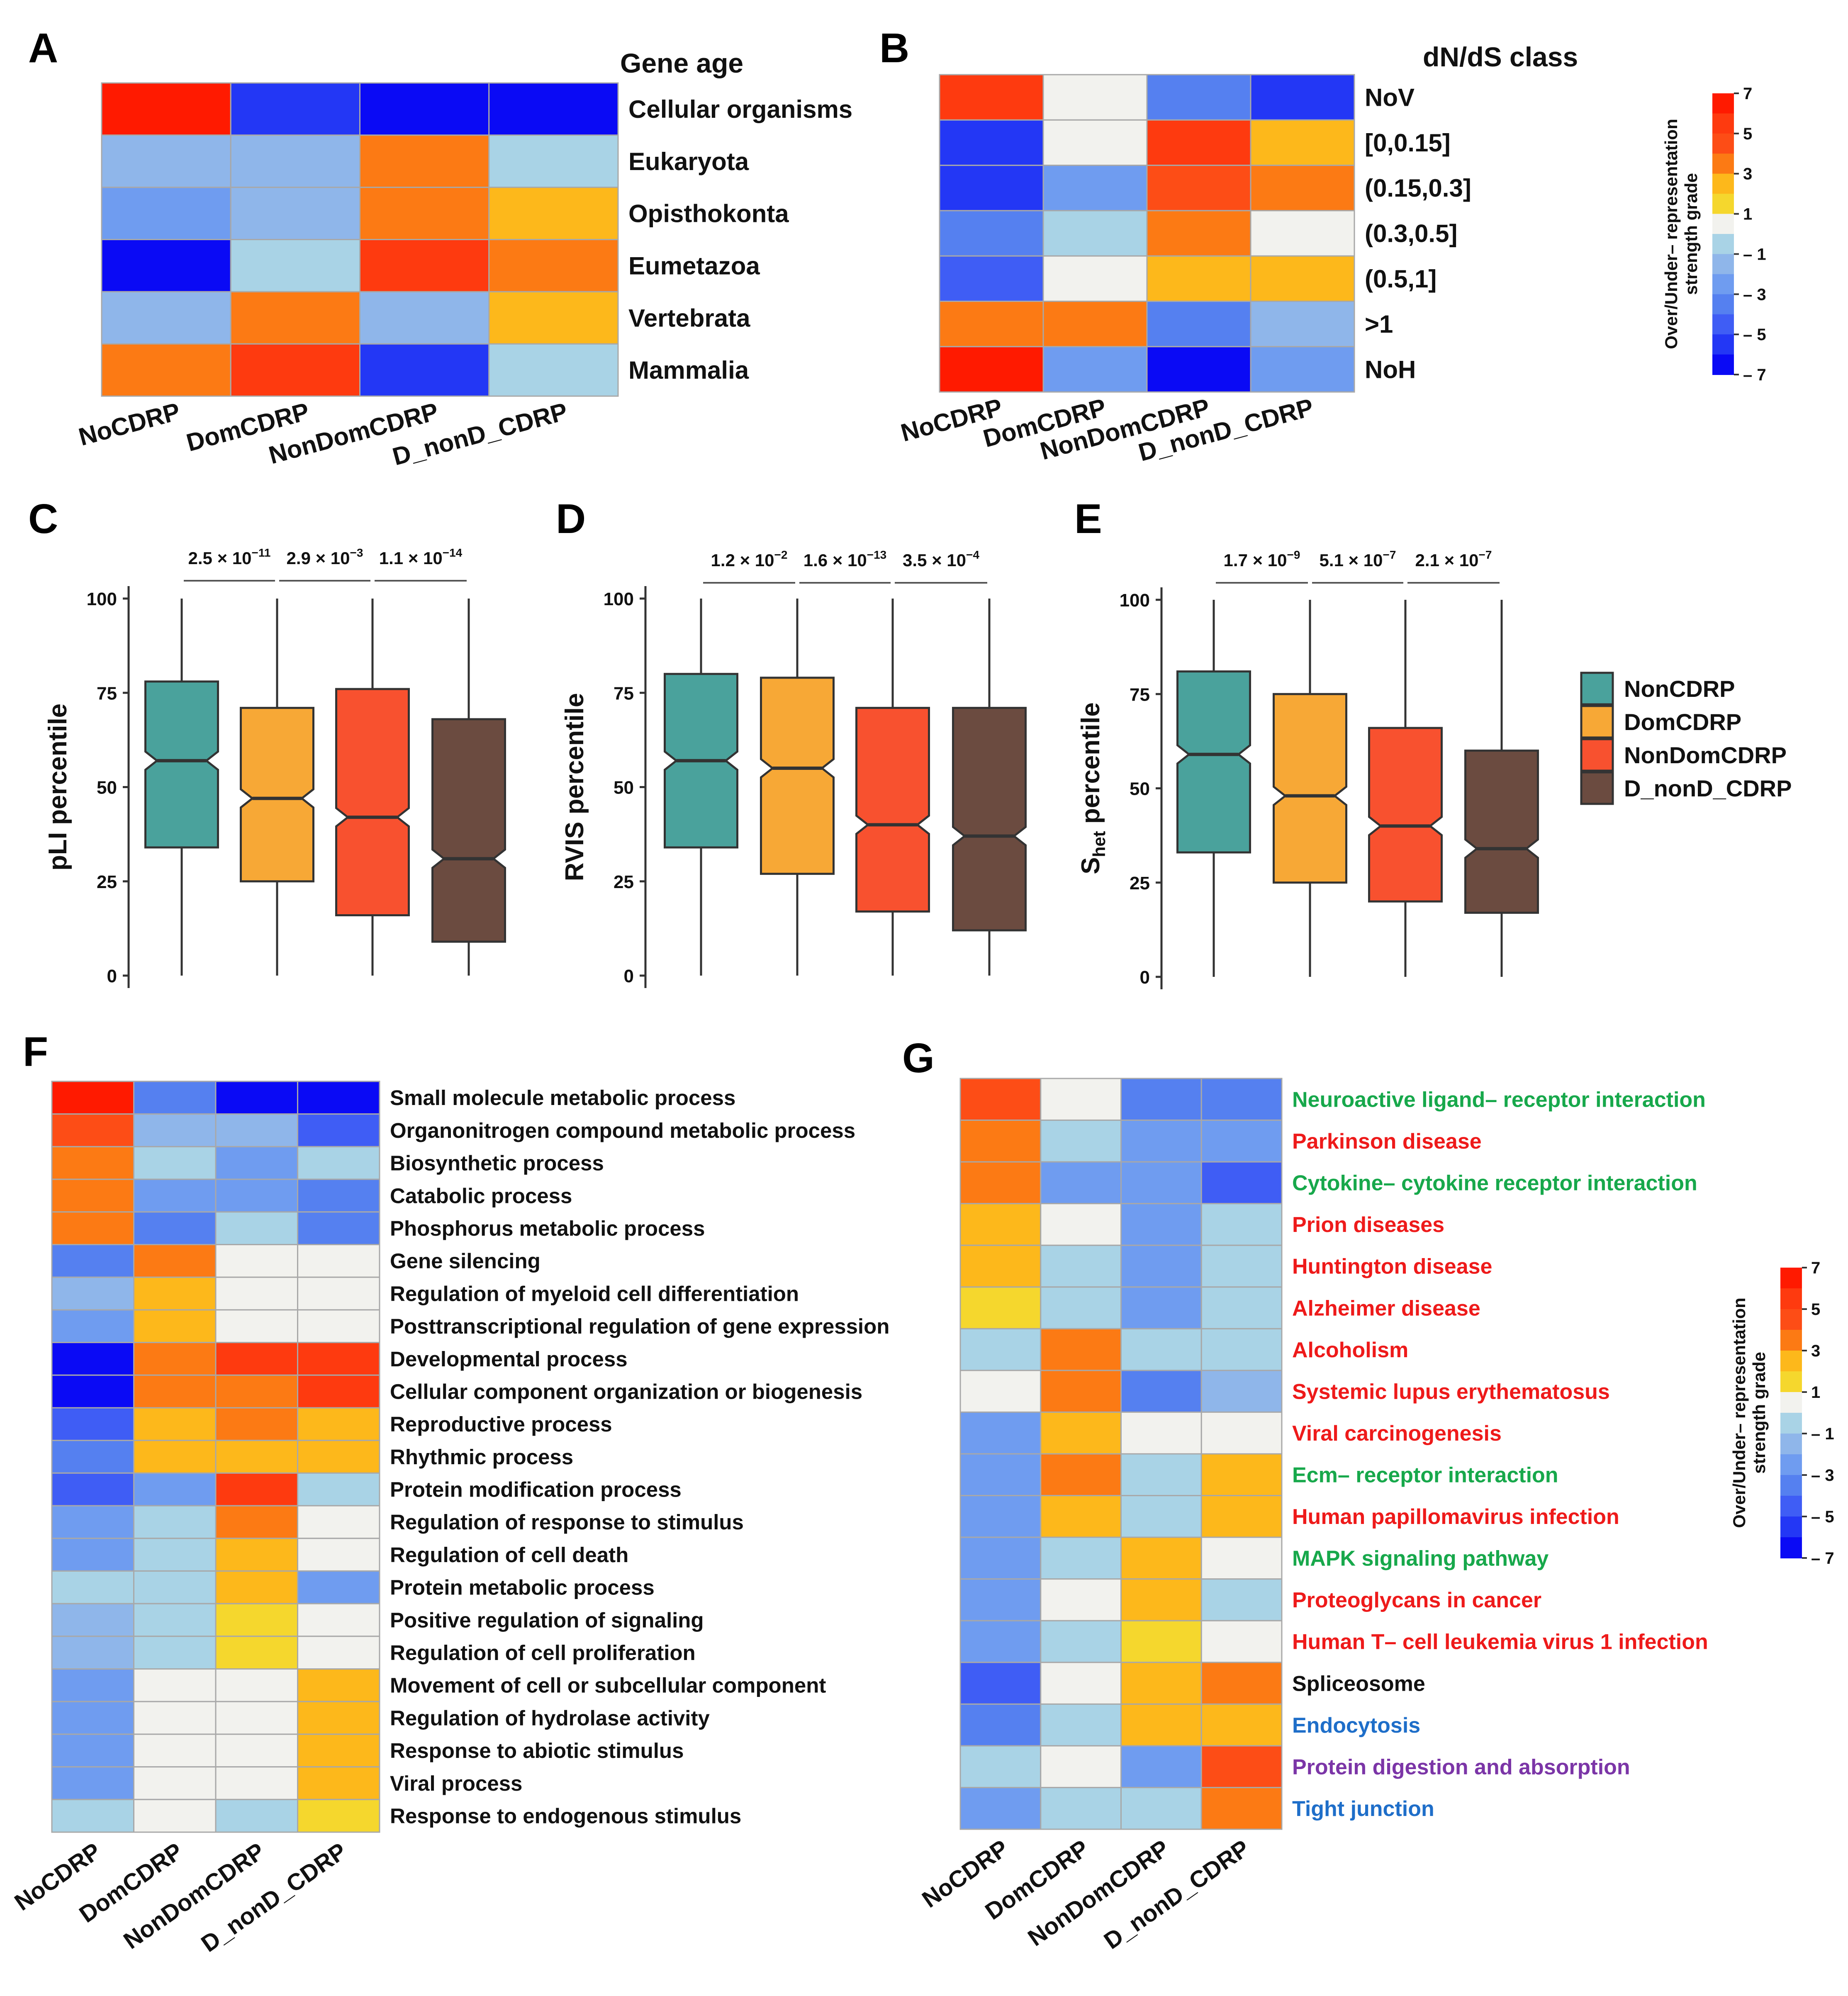 Image resolution: width=1848 pixels, height=1996 pixels. I want to click on row-label: Alzheimer disease, so click(1386, 1308).